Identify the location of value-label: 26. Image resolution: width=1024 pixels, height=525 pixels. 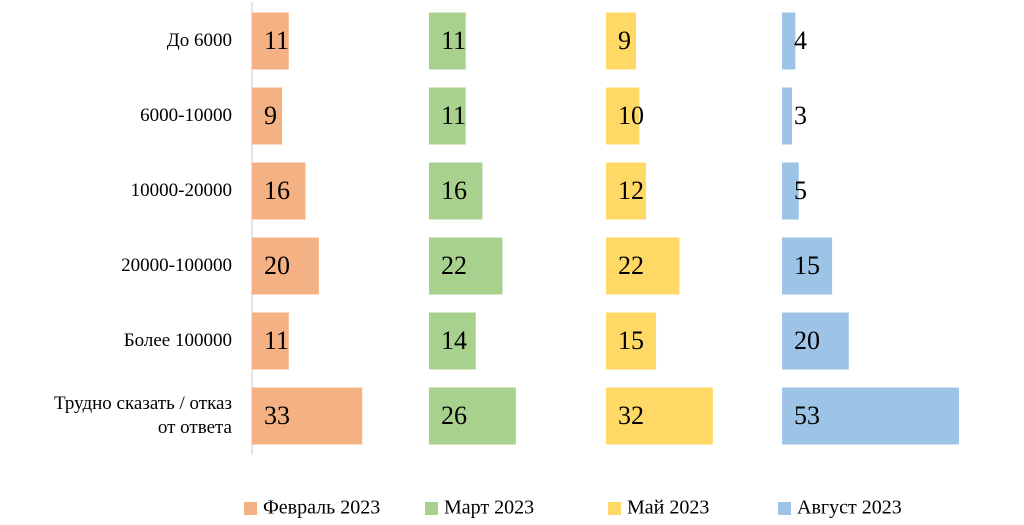
(454, 415).